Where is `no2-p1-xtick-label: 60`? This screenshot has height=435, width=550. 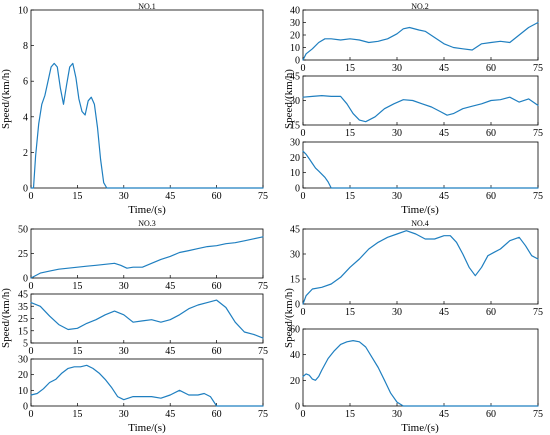 no2-p1-xtick-label: 60 is located at coordinates (491, 68).